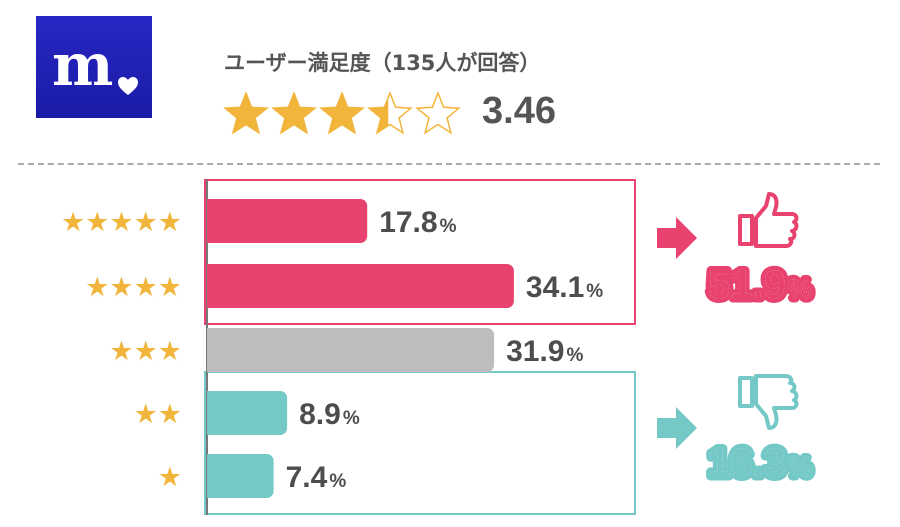  What do you see at coordinates (316, 477) in the screenshot?
I see `value-label: 7.4%` at bounding box center [316, 477].